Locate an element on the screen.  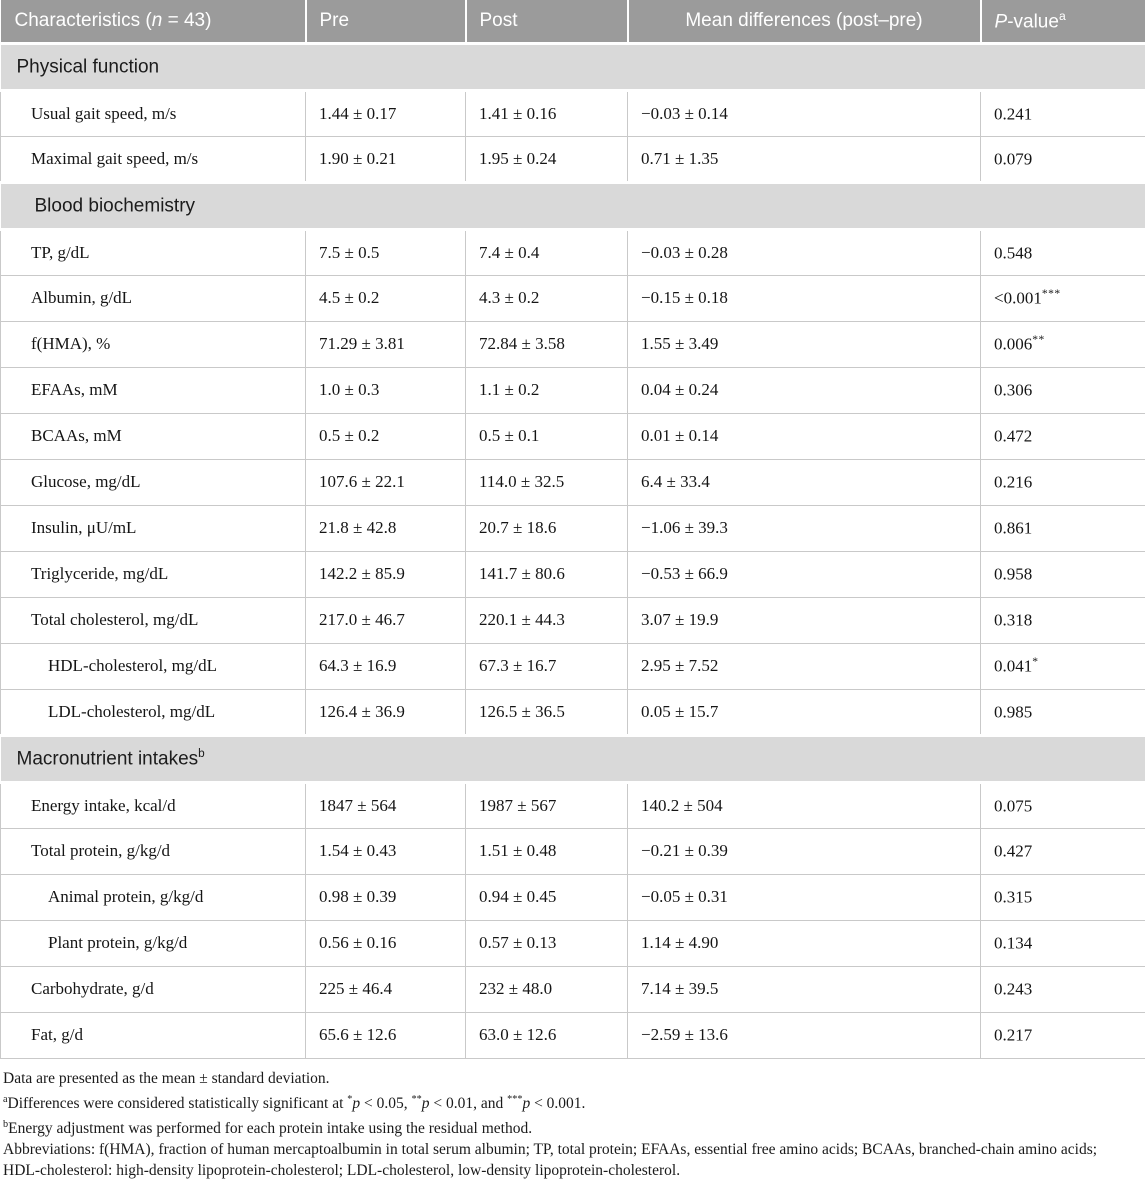
mean-difference-cell: 0.04 ± 0.24 is located at coordinates (804, 390).